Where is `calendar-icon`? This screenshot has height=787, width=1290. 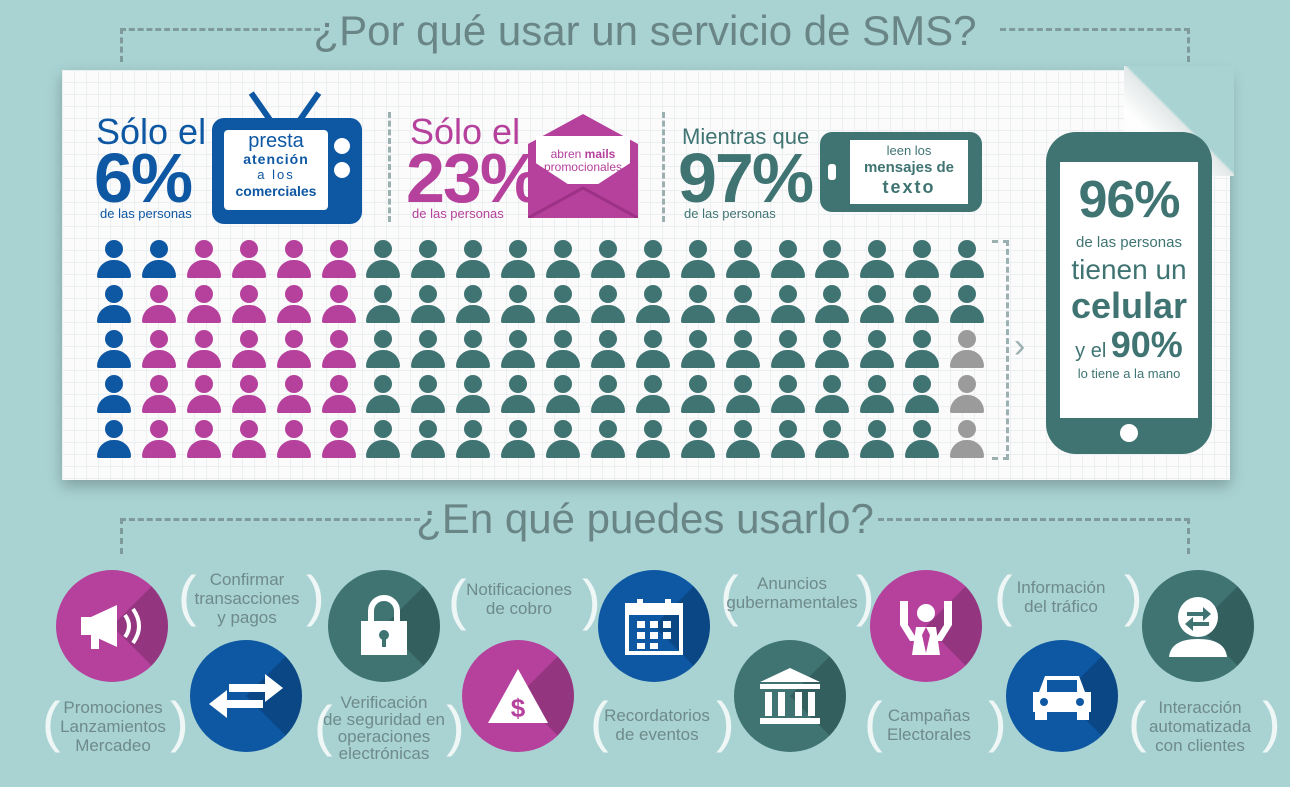 calendar-icon is located at coordinates (654, 627).